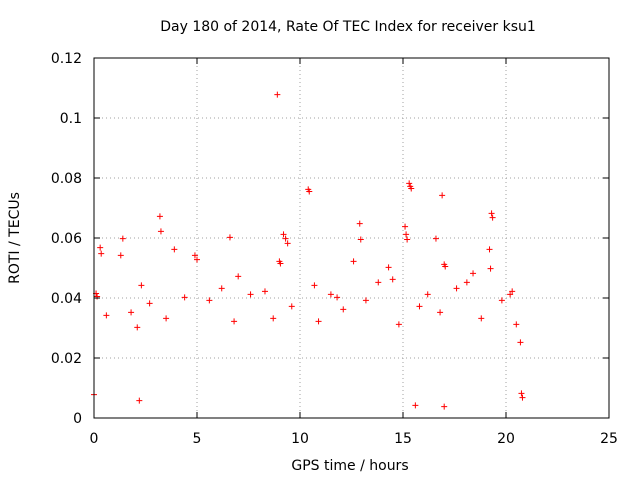 The width and height of the screenshot is (640, 480). What do you see at coordinates (66, 359) in the screenshot?
I see `y-tick-label: 0.02` at bounding box center [66, 359].